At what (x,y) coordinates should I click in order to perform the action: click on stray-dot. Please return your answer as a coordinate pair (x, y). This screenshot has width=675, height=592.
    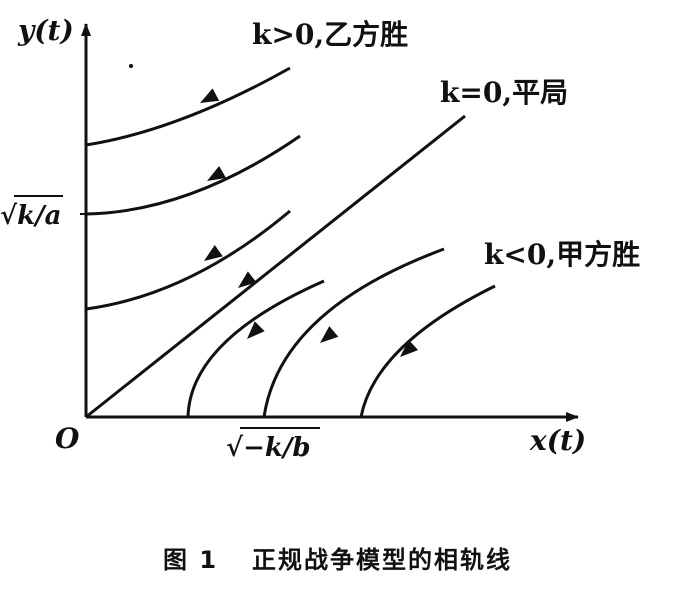
    Looking at the image, I should click on (131, 66).